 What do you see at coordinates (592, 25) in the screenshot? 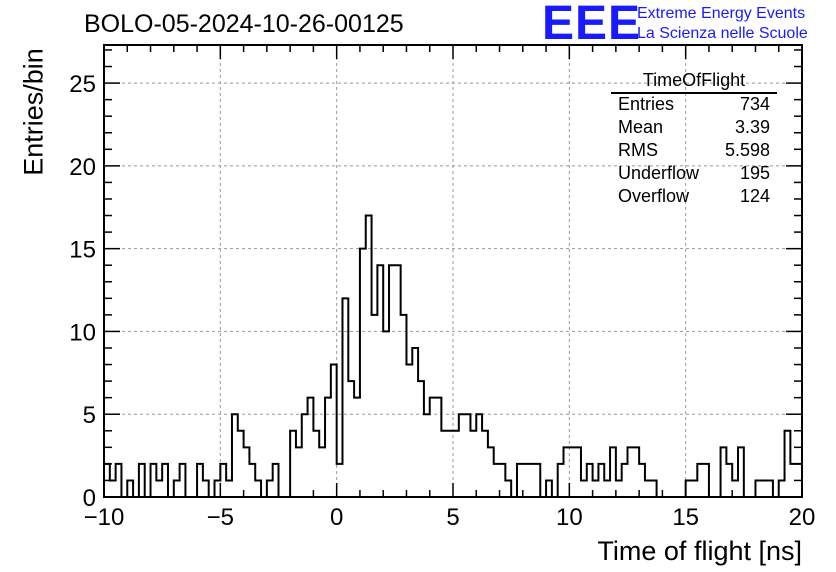
I see `eee-logo: EEE` at bounding box center [592, 25].